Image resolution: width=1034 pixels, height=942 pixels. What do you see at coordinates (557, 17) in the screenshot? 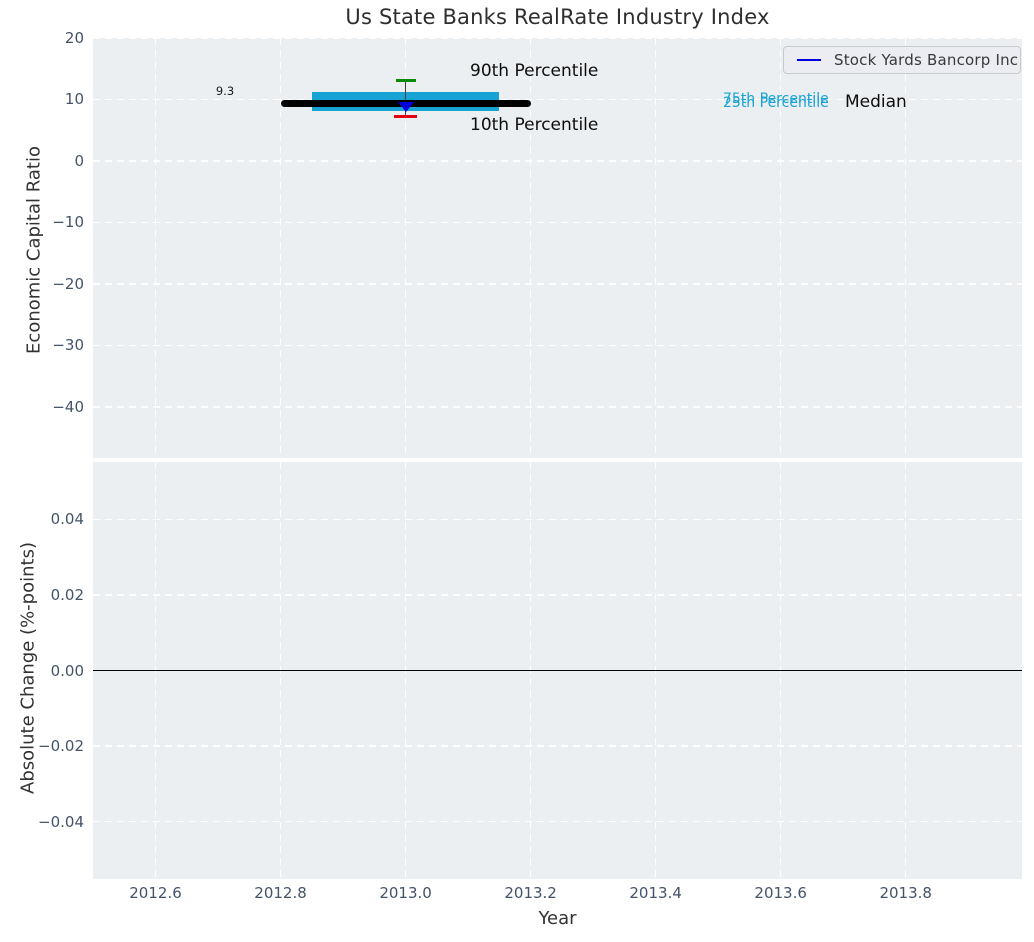
I see `chart-title: Us State Banks RealRate Industry Index` at bounding box center [557, 17].